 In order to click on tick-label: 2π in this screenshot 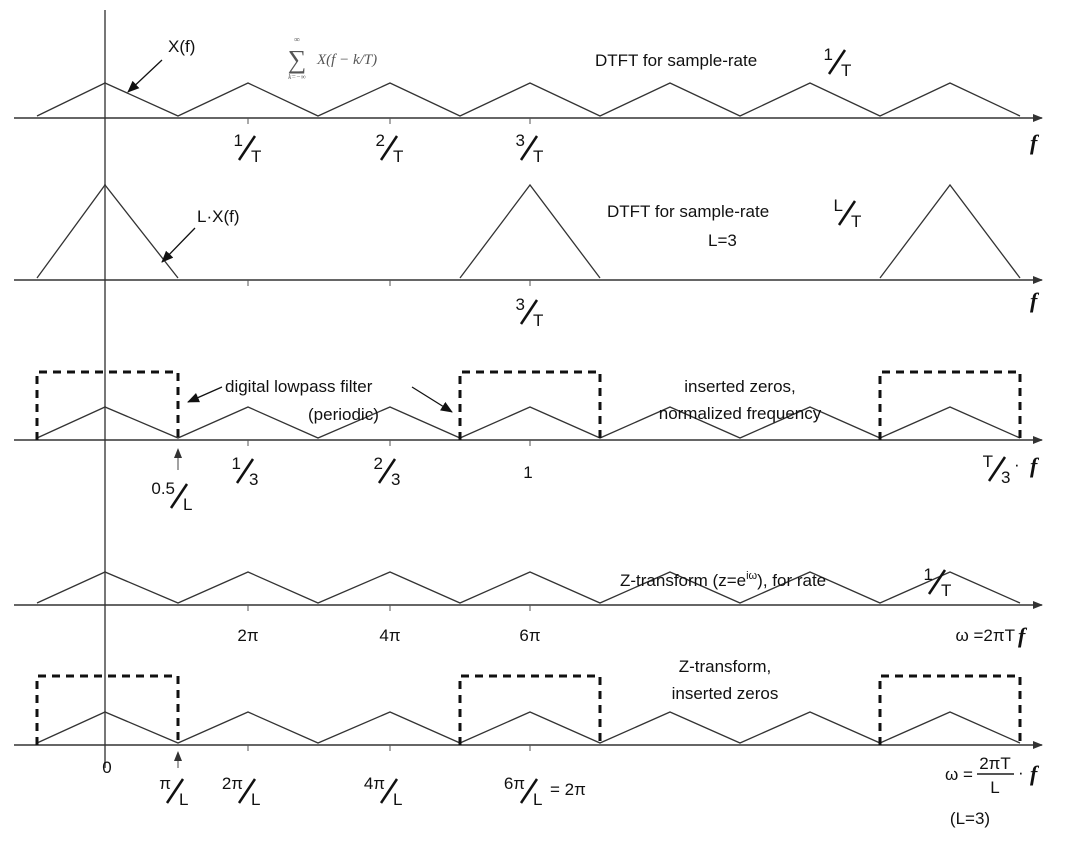, I will do `click(247, 635)`.